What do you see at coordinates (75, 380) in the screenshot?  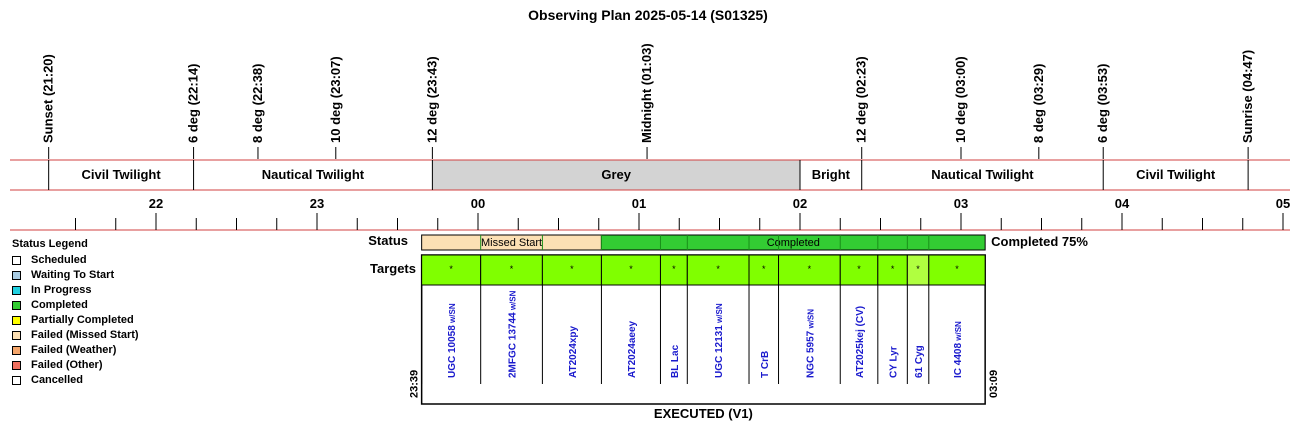 I see `legend-item: Cancelled` at bounding box center [75, 380].